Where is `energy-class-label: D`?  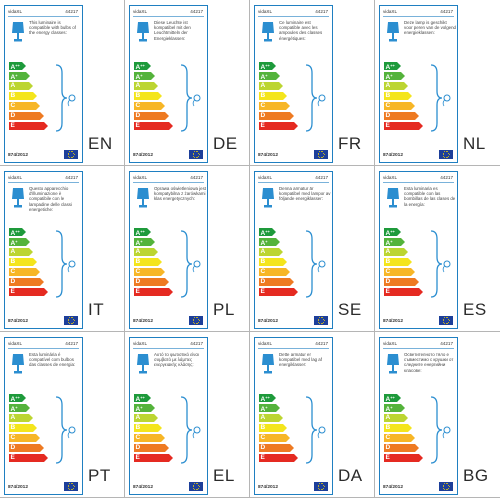 energy-class-label: D is located at coordinates (138, 281).